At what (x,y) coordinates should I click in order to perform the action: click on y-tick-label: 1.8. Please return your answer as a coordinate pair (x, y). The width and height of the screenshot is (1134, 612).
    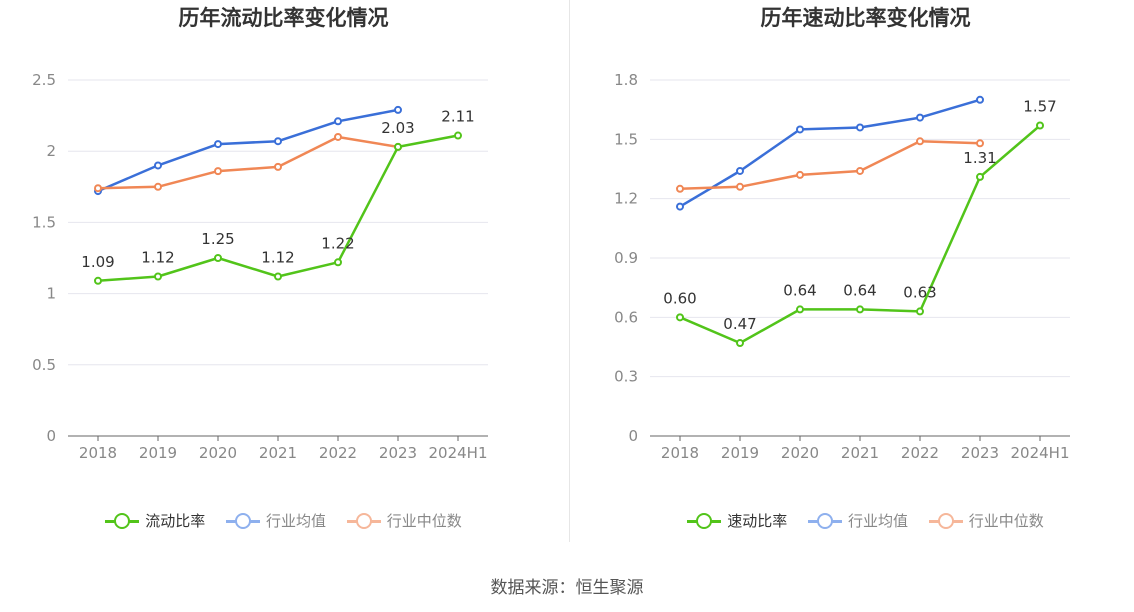
    Looking at the image, I should click on (626, 80).